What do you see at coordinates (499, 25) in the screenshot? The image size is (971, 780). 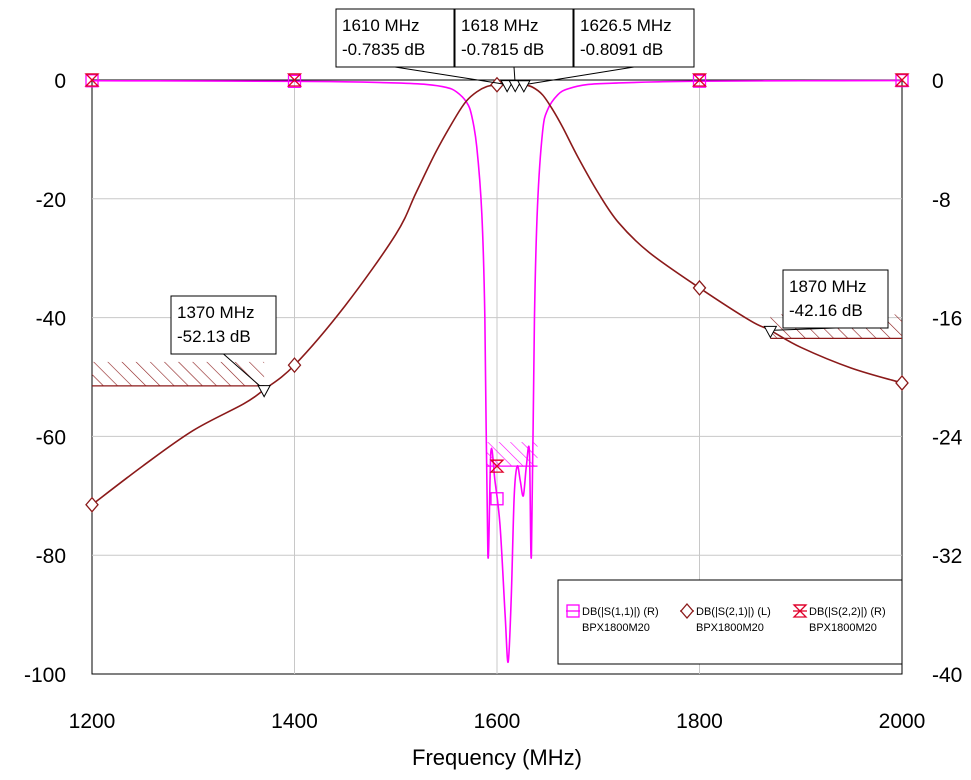 I see `marker-freq: 1618 MHz` at bounding box center [499, 25].